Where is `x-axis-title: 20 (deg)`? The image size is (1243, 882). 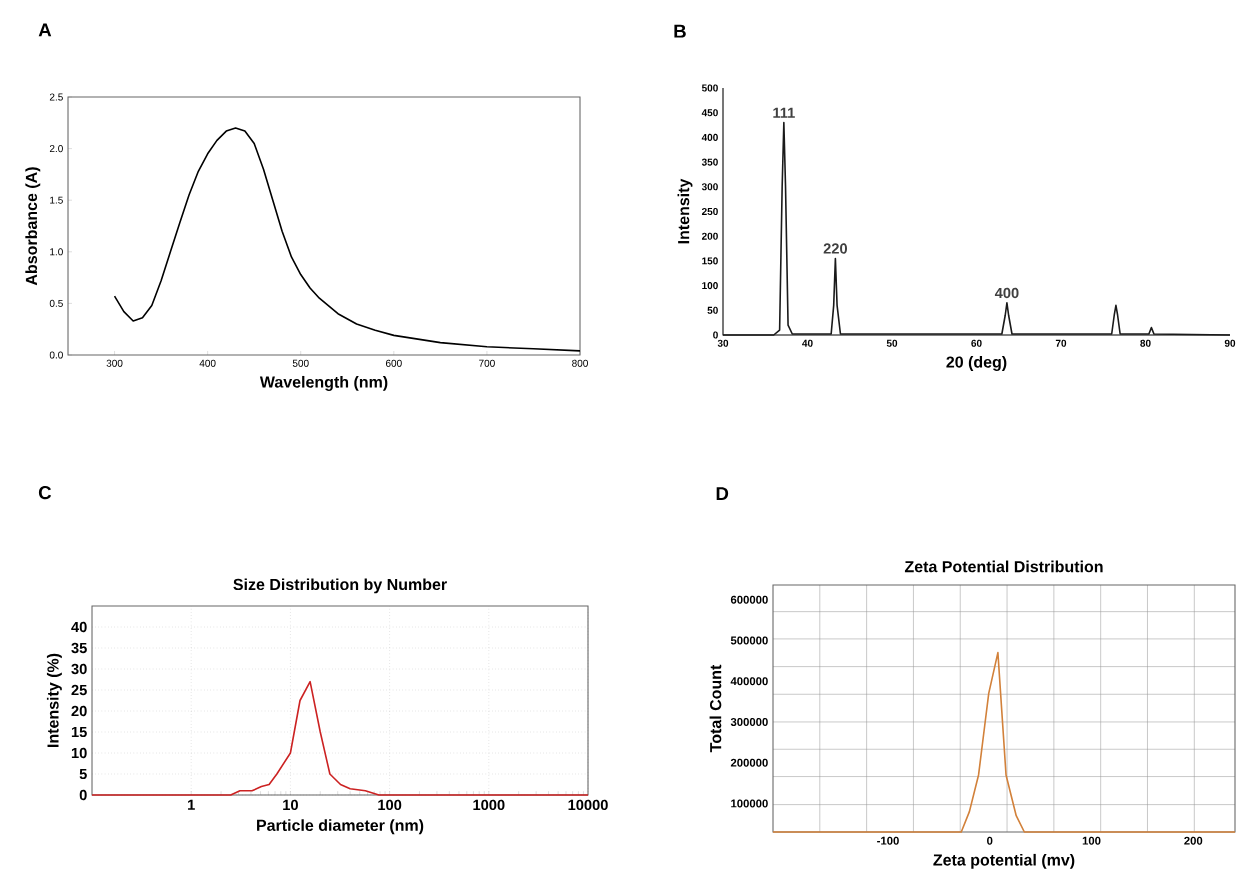
x-axis-title: 20 (deg) is located at coordinates (976, 363).